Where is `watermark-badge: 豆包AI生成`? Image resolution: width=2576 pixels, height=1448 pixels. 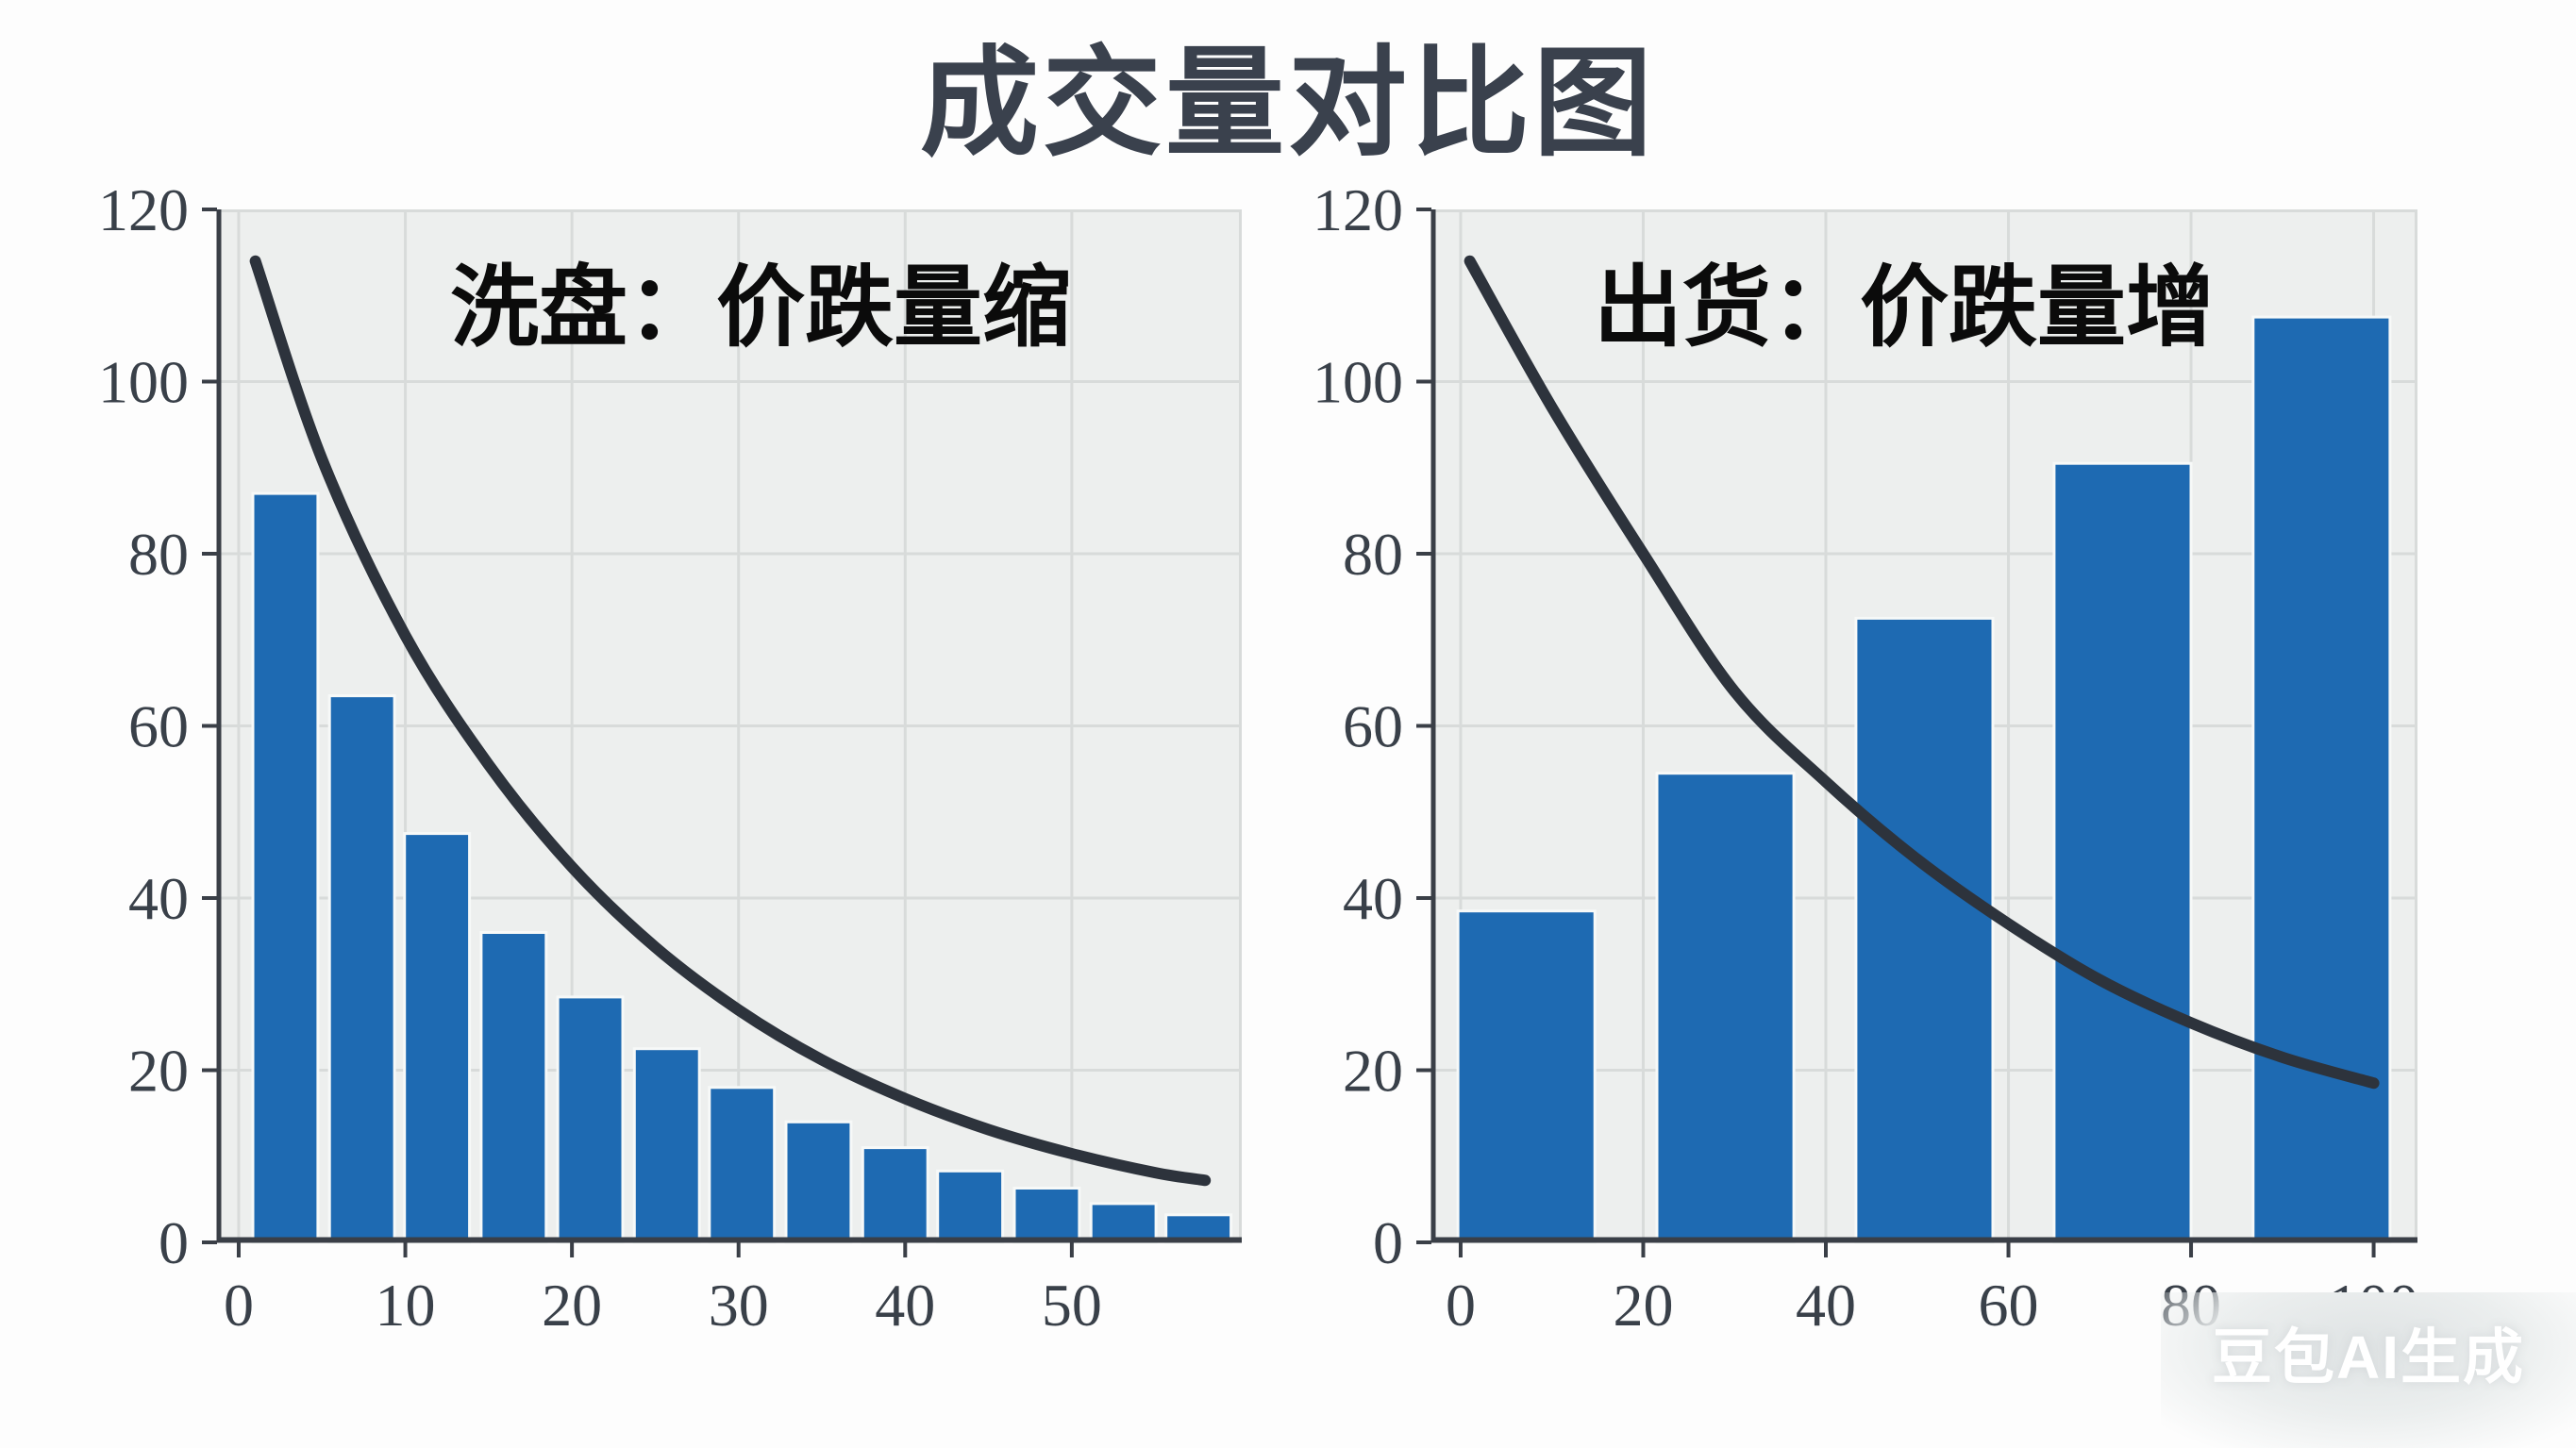 watermark-badge: 豆包AI生成 is located at coordinates (2368, 1370).